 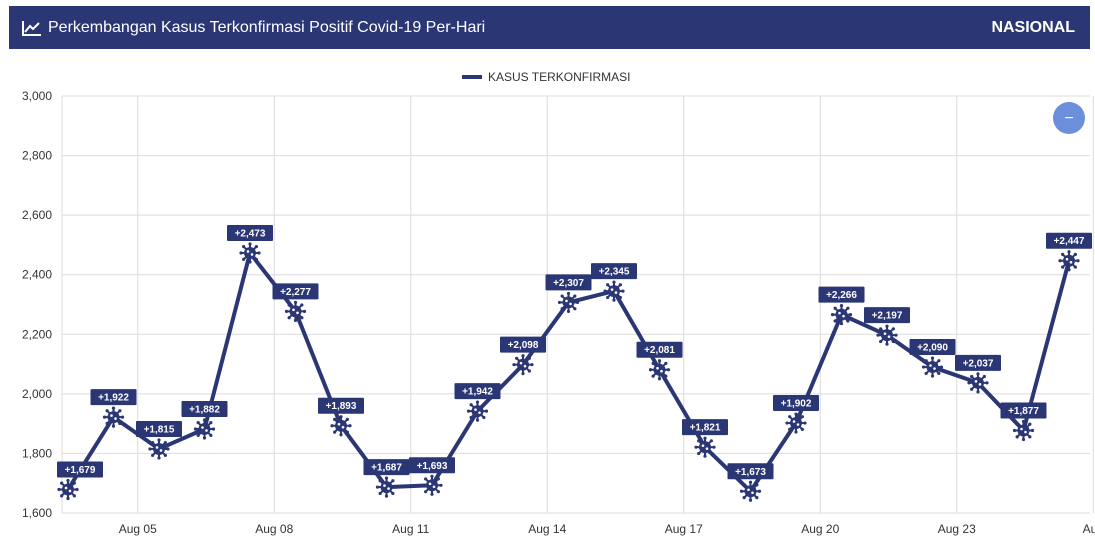 I want to click on data-label-text: +2,447, so click(x=1069, y=241).